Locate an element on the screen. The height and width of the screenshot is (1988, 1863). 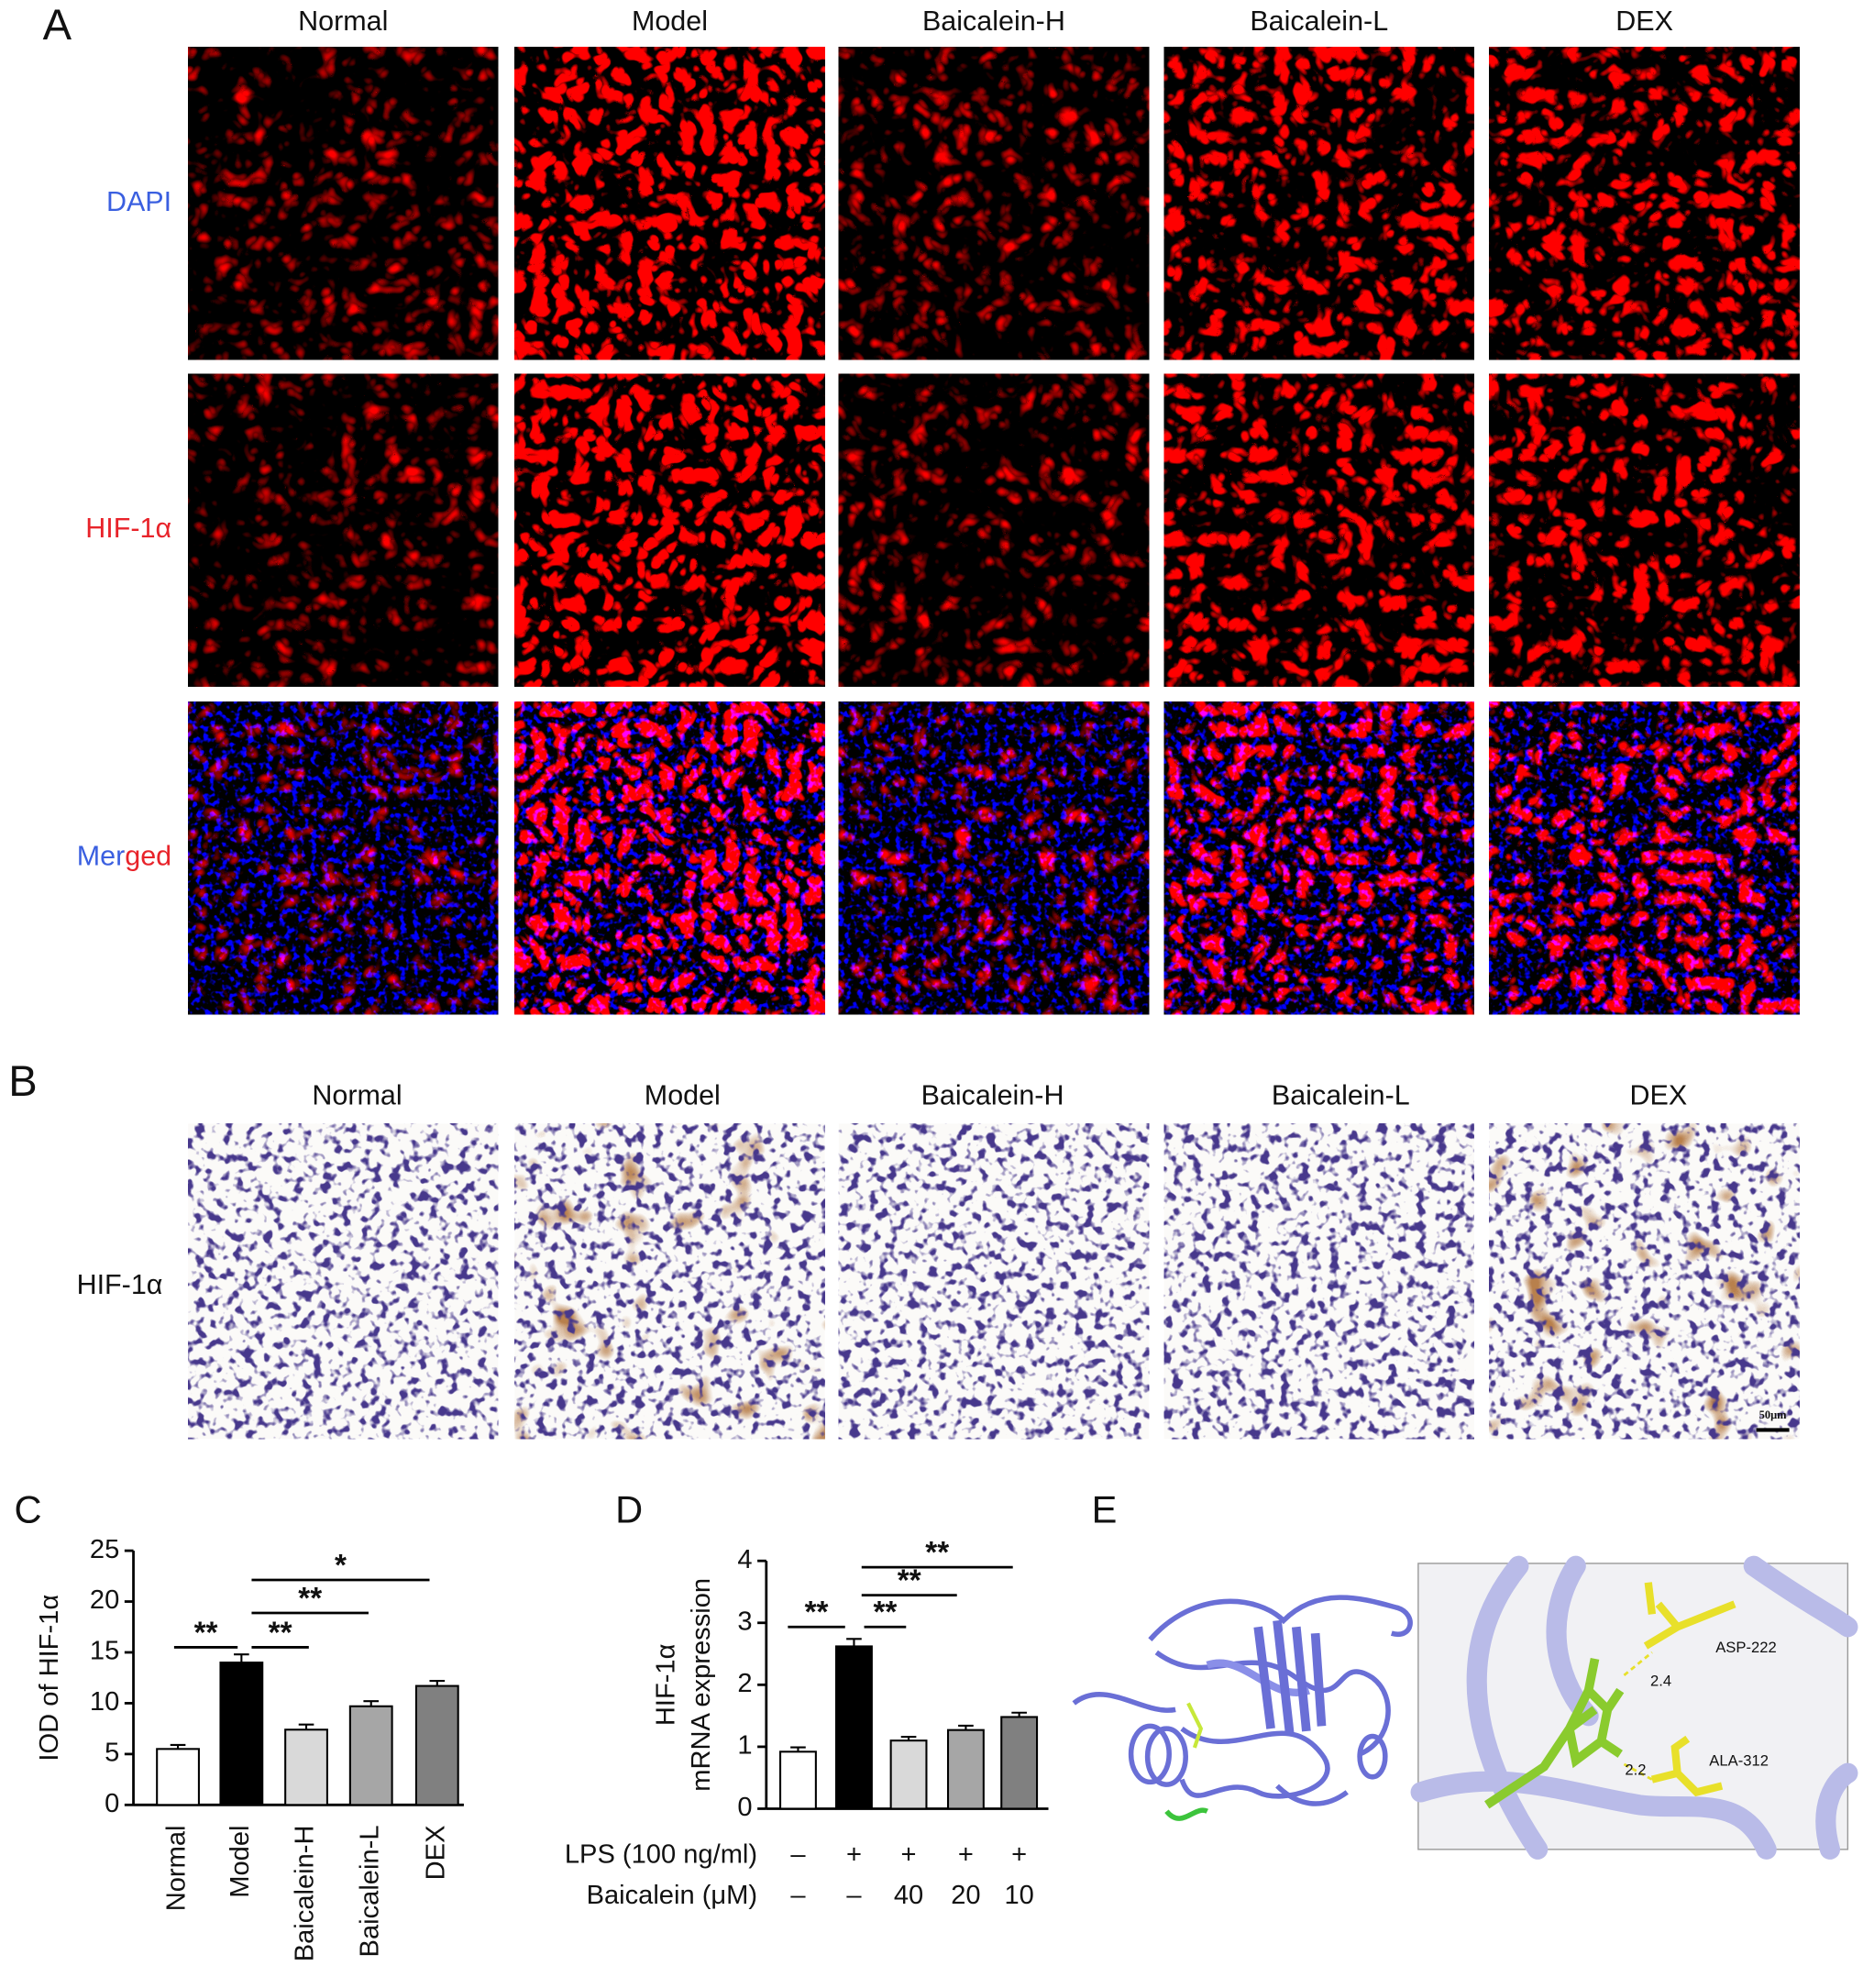
panel-label: C is located at coordinates (27, 1509).